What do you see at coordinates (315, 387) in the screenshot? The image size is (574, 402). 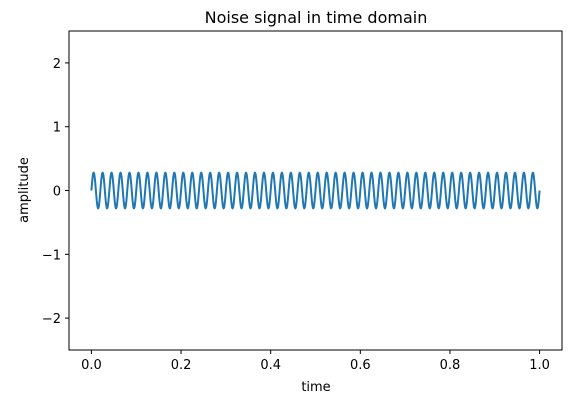 I see `x-axis-label: time` at bounding box center [315, 387].